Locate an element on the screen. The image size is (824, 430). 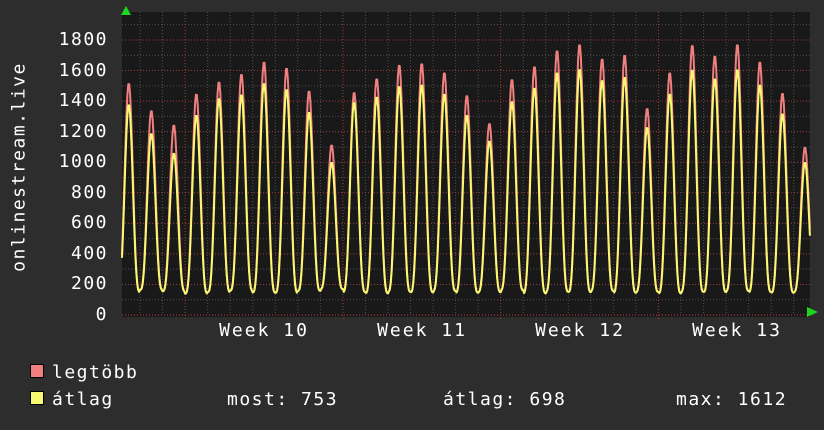
y-axis-tick-label: 0 is located at coordinates (101, 314).